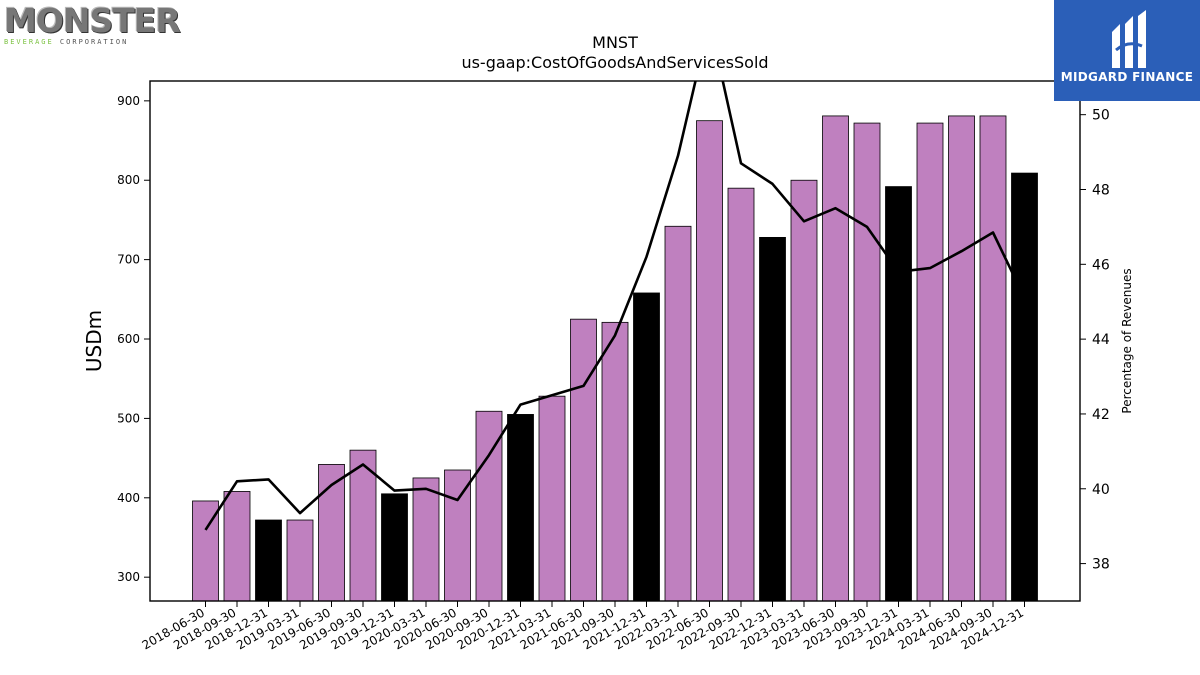 The height and width of the screenshot is (675, 1200). I want to click on monster-logo-subtitle: BEVERAGE CORPORATION, so click(84, 42).